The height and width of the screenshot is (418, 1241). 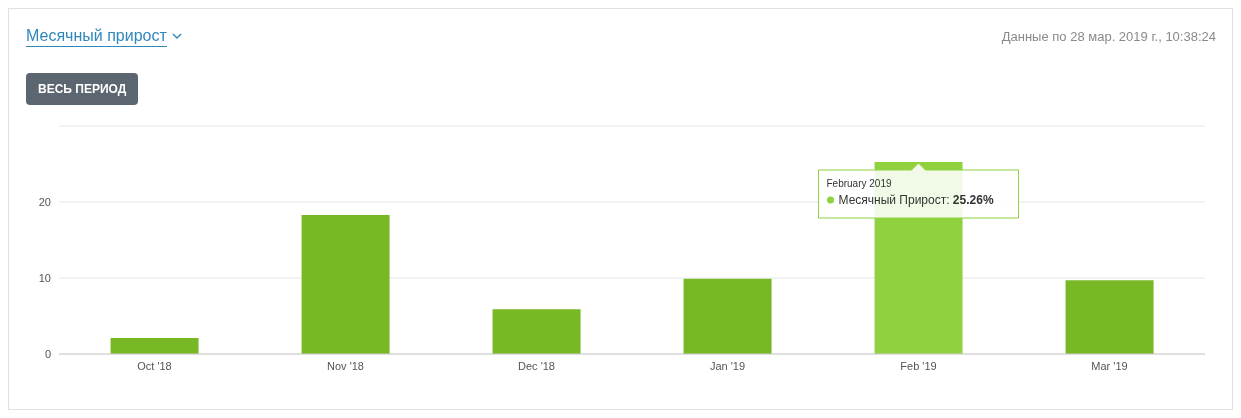 I want to click on text: ВЕСЬ ПЕРИОД, so click(x=82, y=89).